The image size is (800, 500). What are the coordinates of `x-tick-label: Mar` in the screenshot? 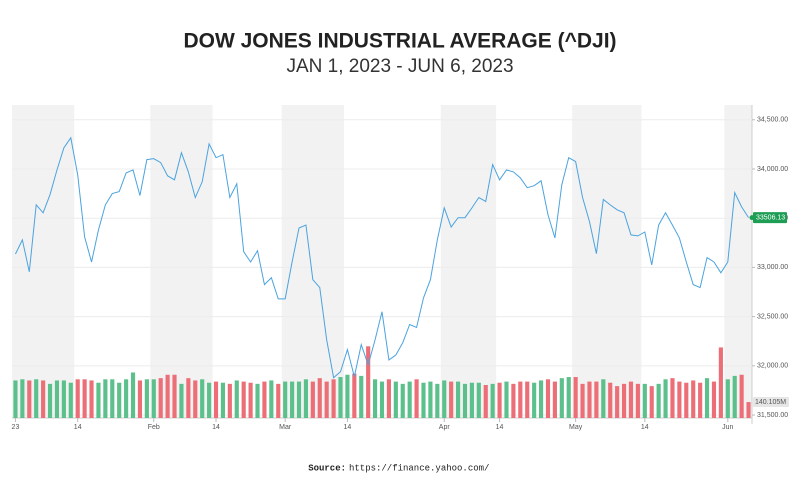 It's located at (285, 427).